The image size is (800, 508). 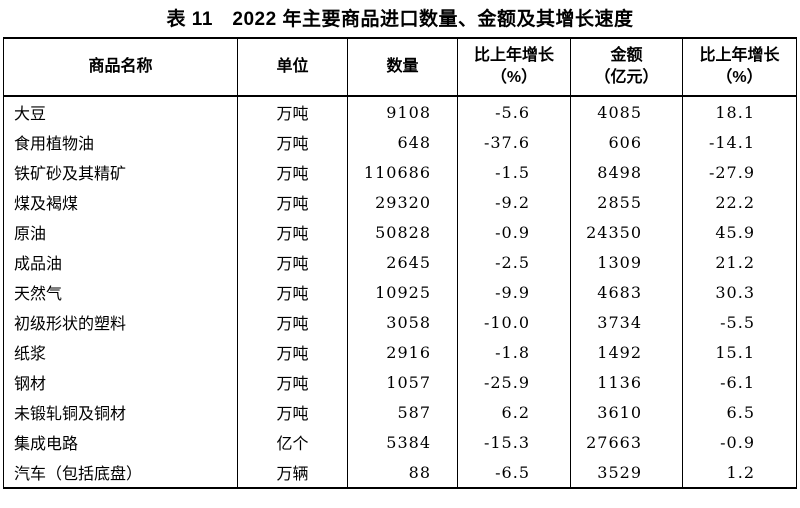 I want to click on amount-cell: 606, so click(x=626, y=142).